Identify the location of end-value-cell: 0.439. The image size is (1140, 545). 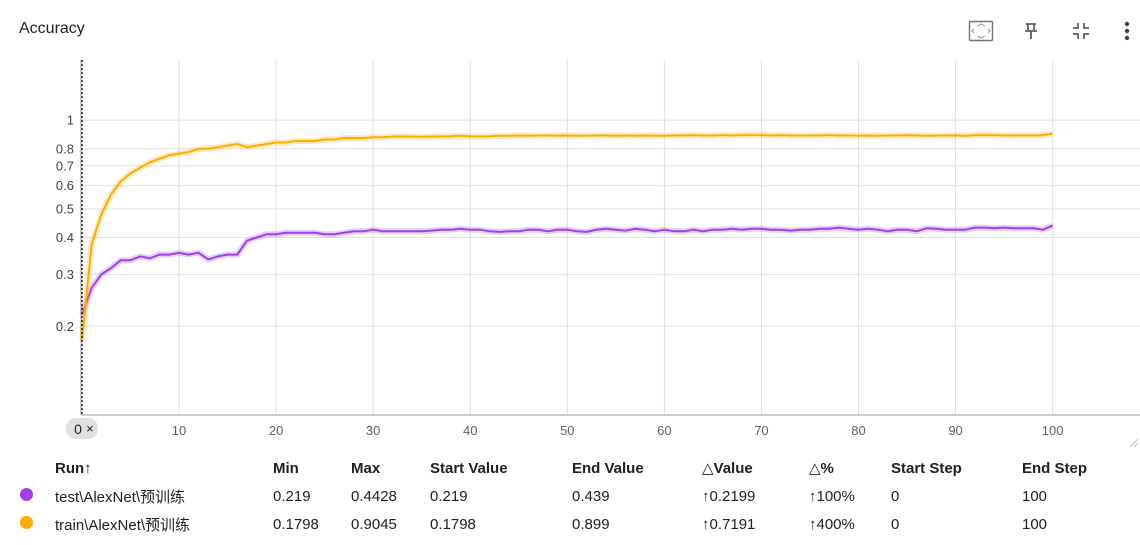
(591, 496).